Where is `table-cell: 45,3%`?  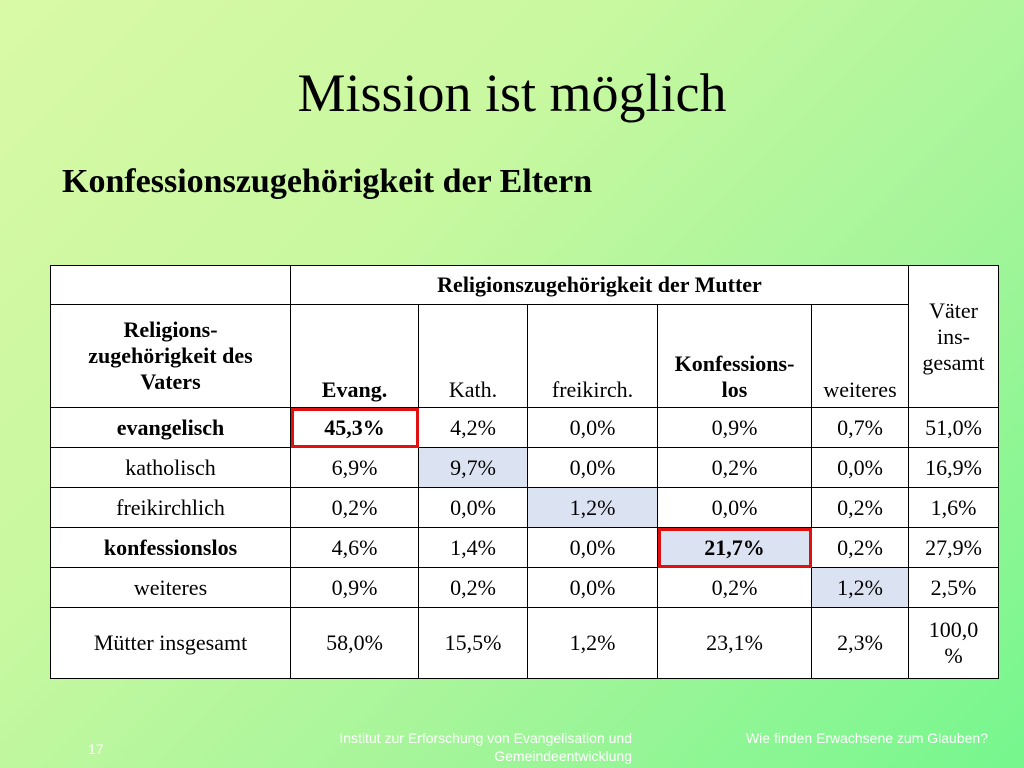 table-cell: 45,3% is located at coordinates (354, 427).